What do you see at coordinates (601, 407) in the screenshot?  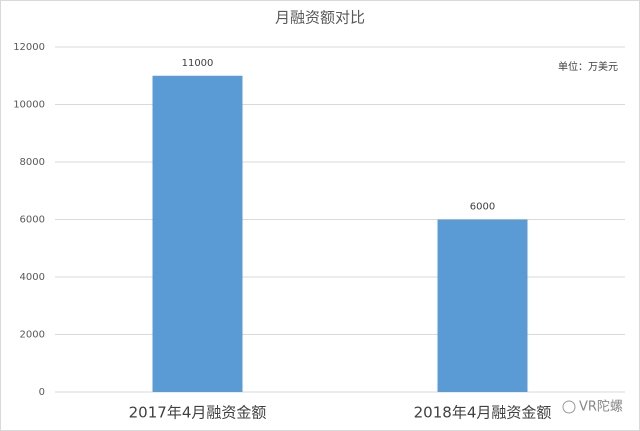 I see `watermark: VR陀螺` at bounding box center [601, 407].